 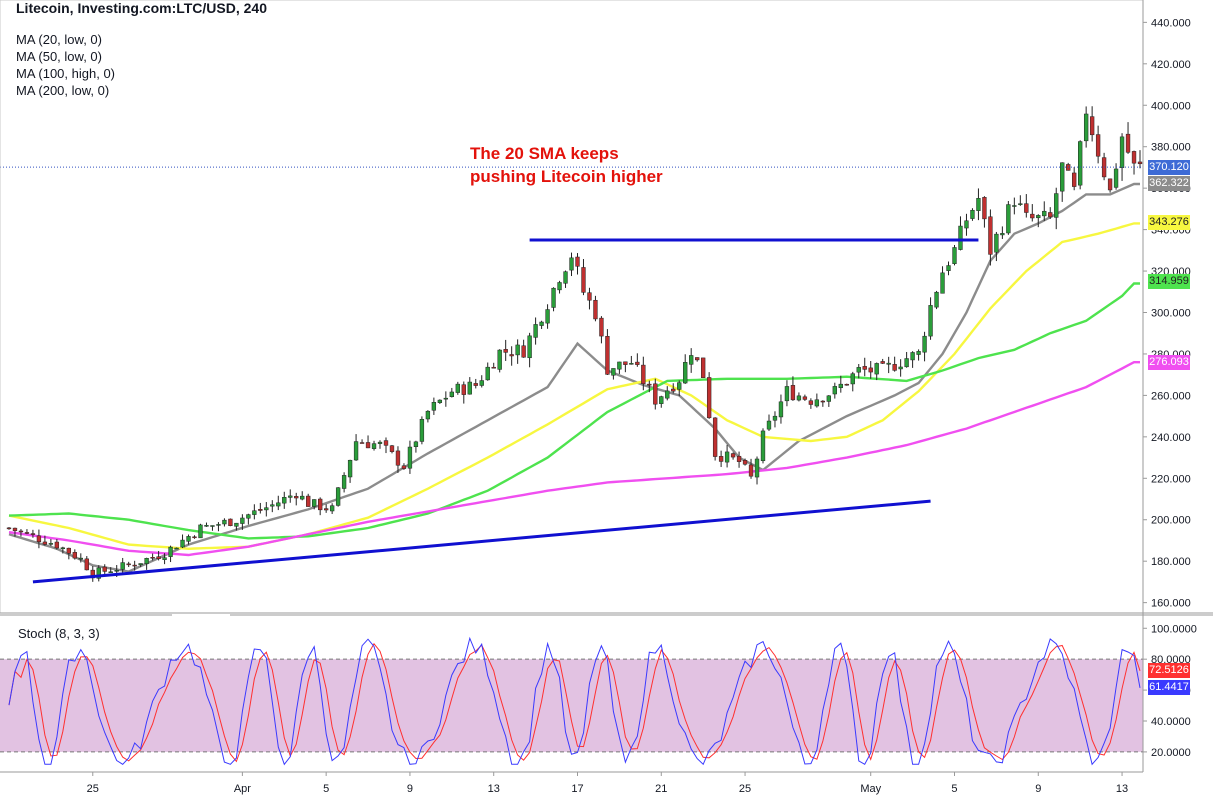 What do you see at coordinates (1169, 688) in the screenshot?
I see `stoch-k-badge: 61.4417` at bounding box center [1169, 688].